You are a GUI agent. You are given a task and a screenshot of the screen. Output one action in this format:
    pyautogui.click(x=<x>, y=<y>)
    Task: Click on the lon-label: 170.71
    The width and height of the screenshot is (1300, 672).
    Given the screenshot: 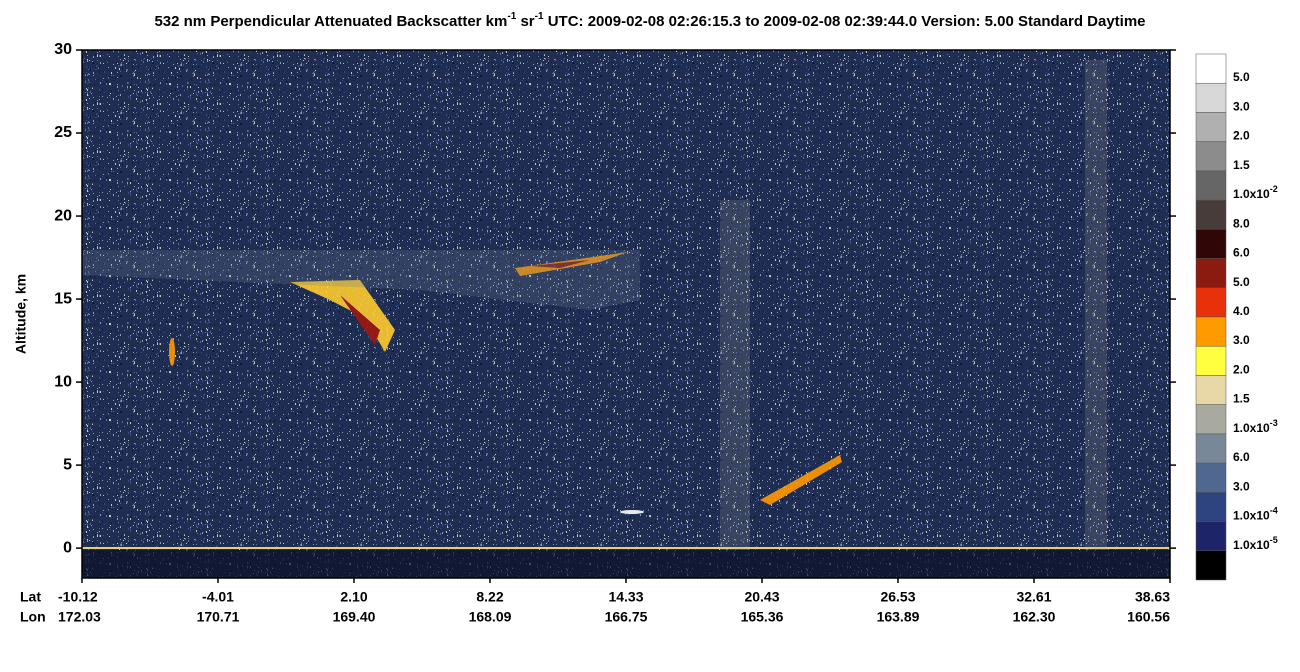 What is the action you would take?
    pyautogui.click(x=218, y=617)
    